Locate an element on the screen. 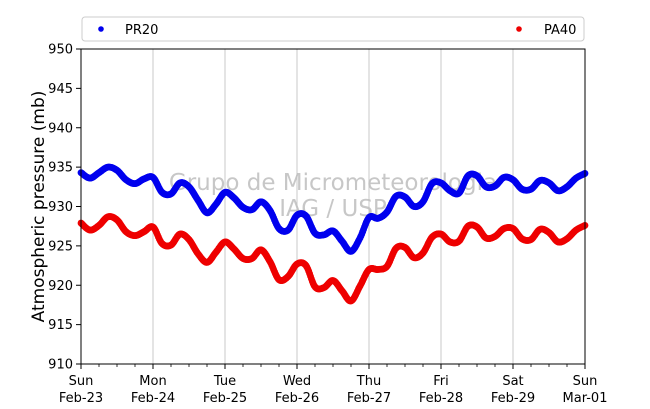 This screenshot has height=409, width=650. legend-label-pa40: PA40 is located at coordinates (560, 30).